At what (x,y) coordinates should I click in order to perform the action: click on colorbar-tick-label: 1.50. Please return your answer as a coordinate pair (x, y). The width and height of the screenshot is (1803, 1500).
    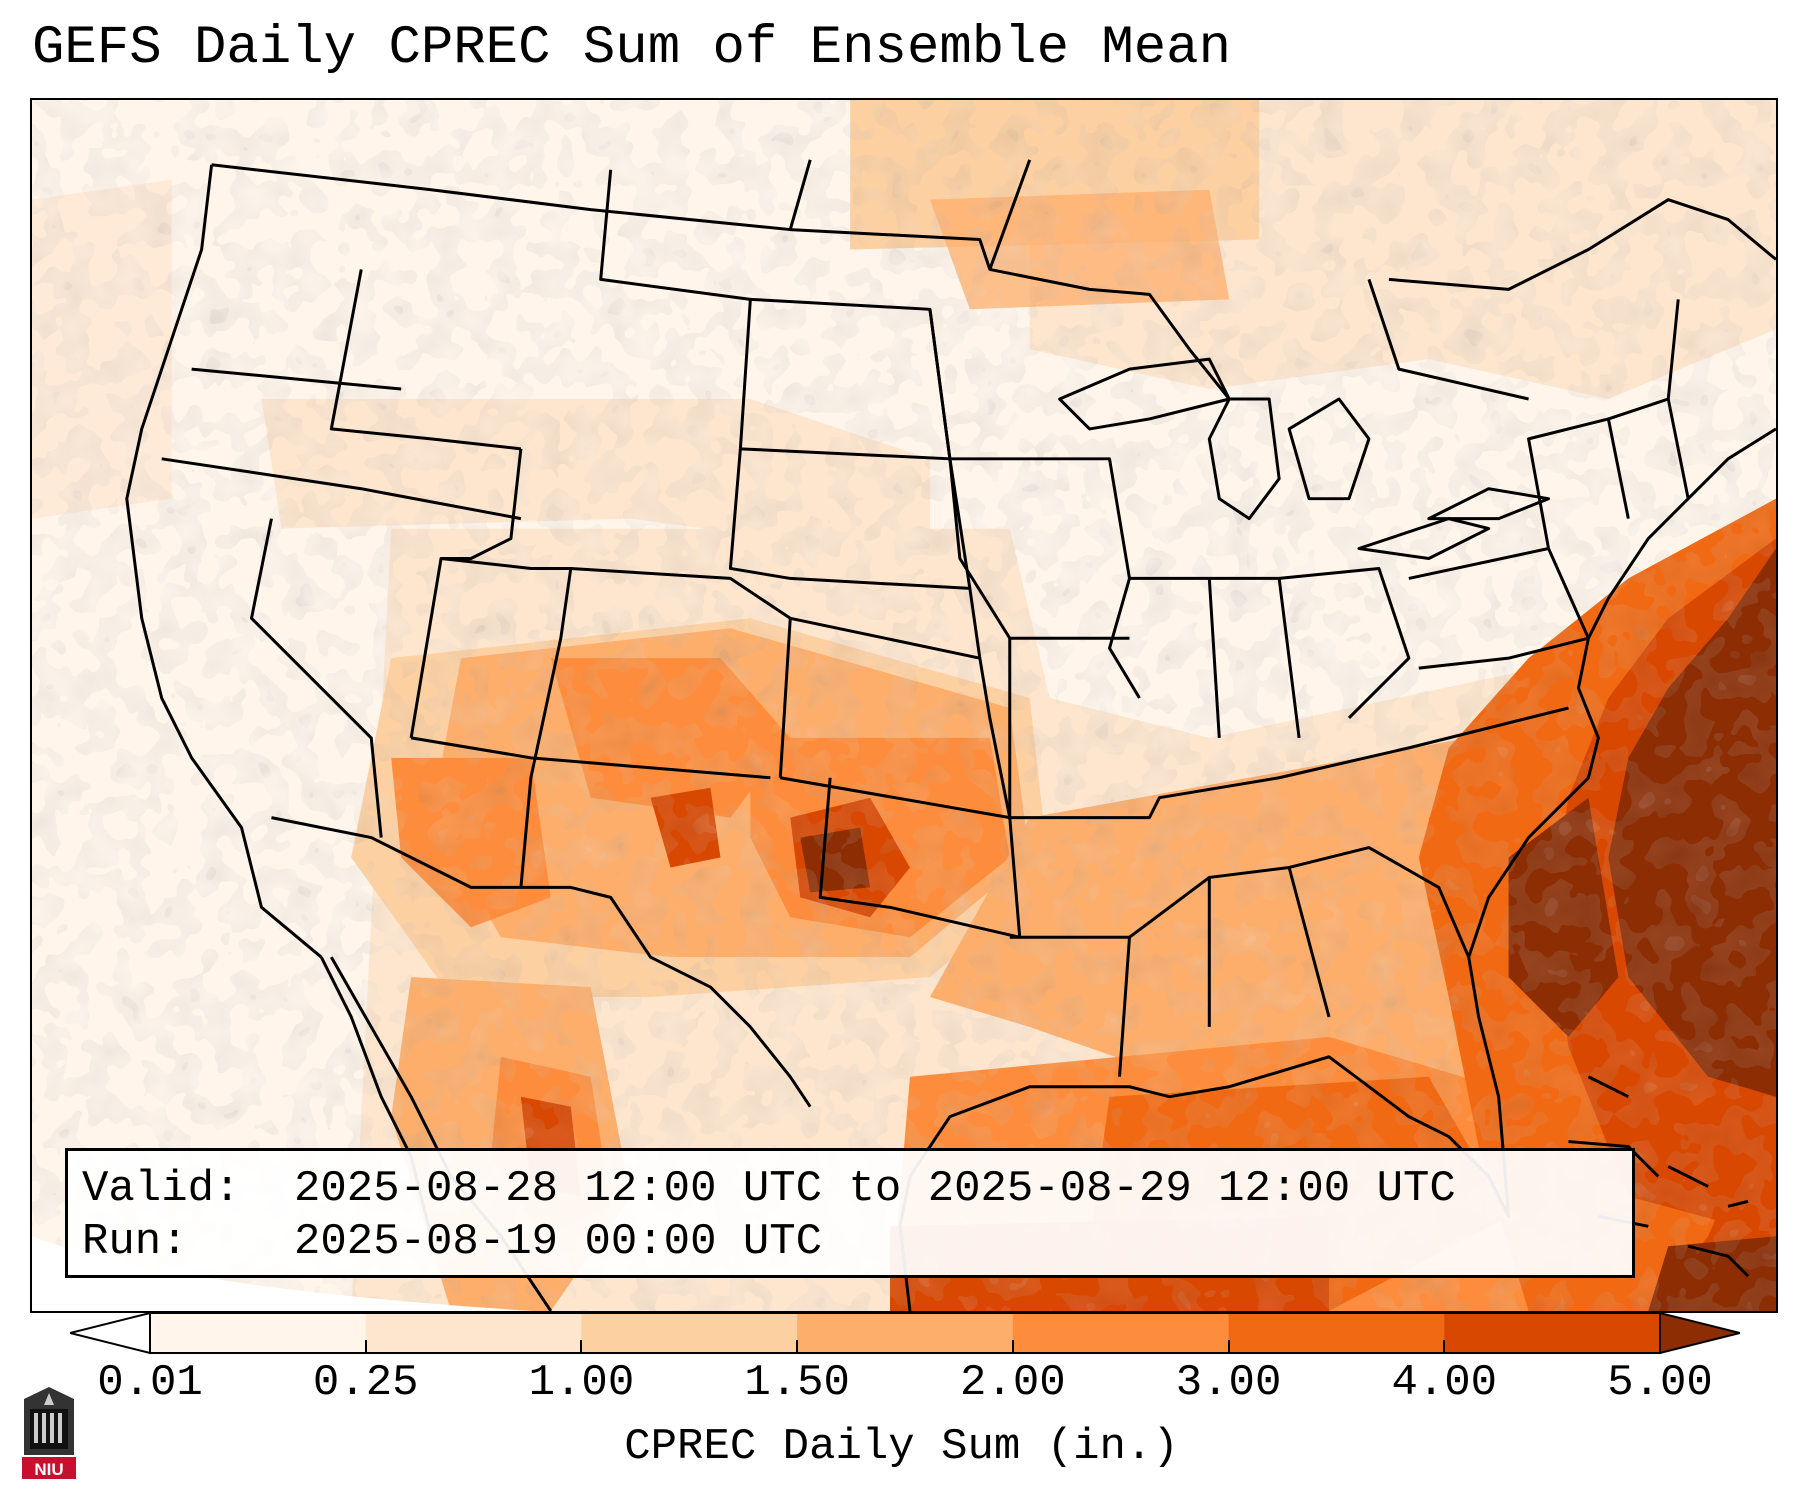
    Looking at the image, I should click on (797, 1383).